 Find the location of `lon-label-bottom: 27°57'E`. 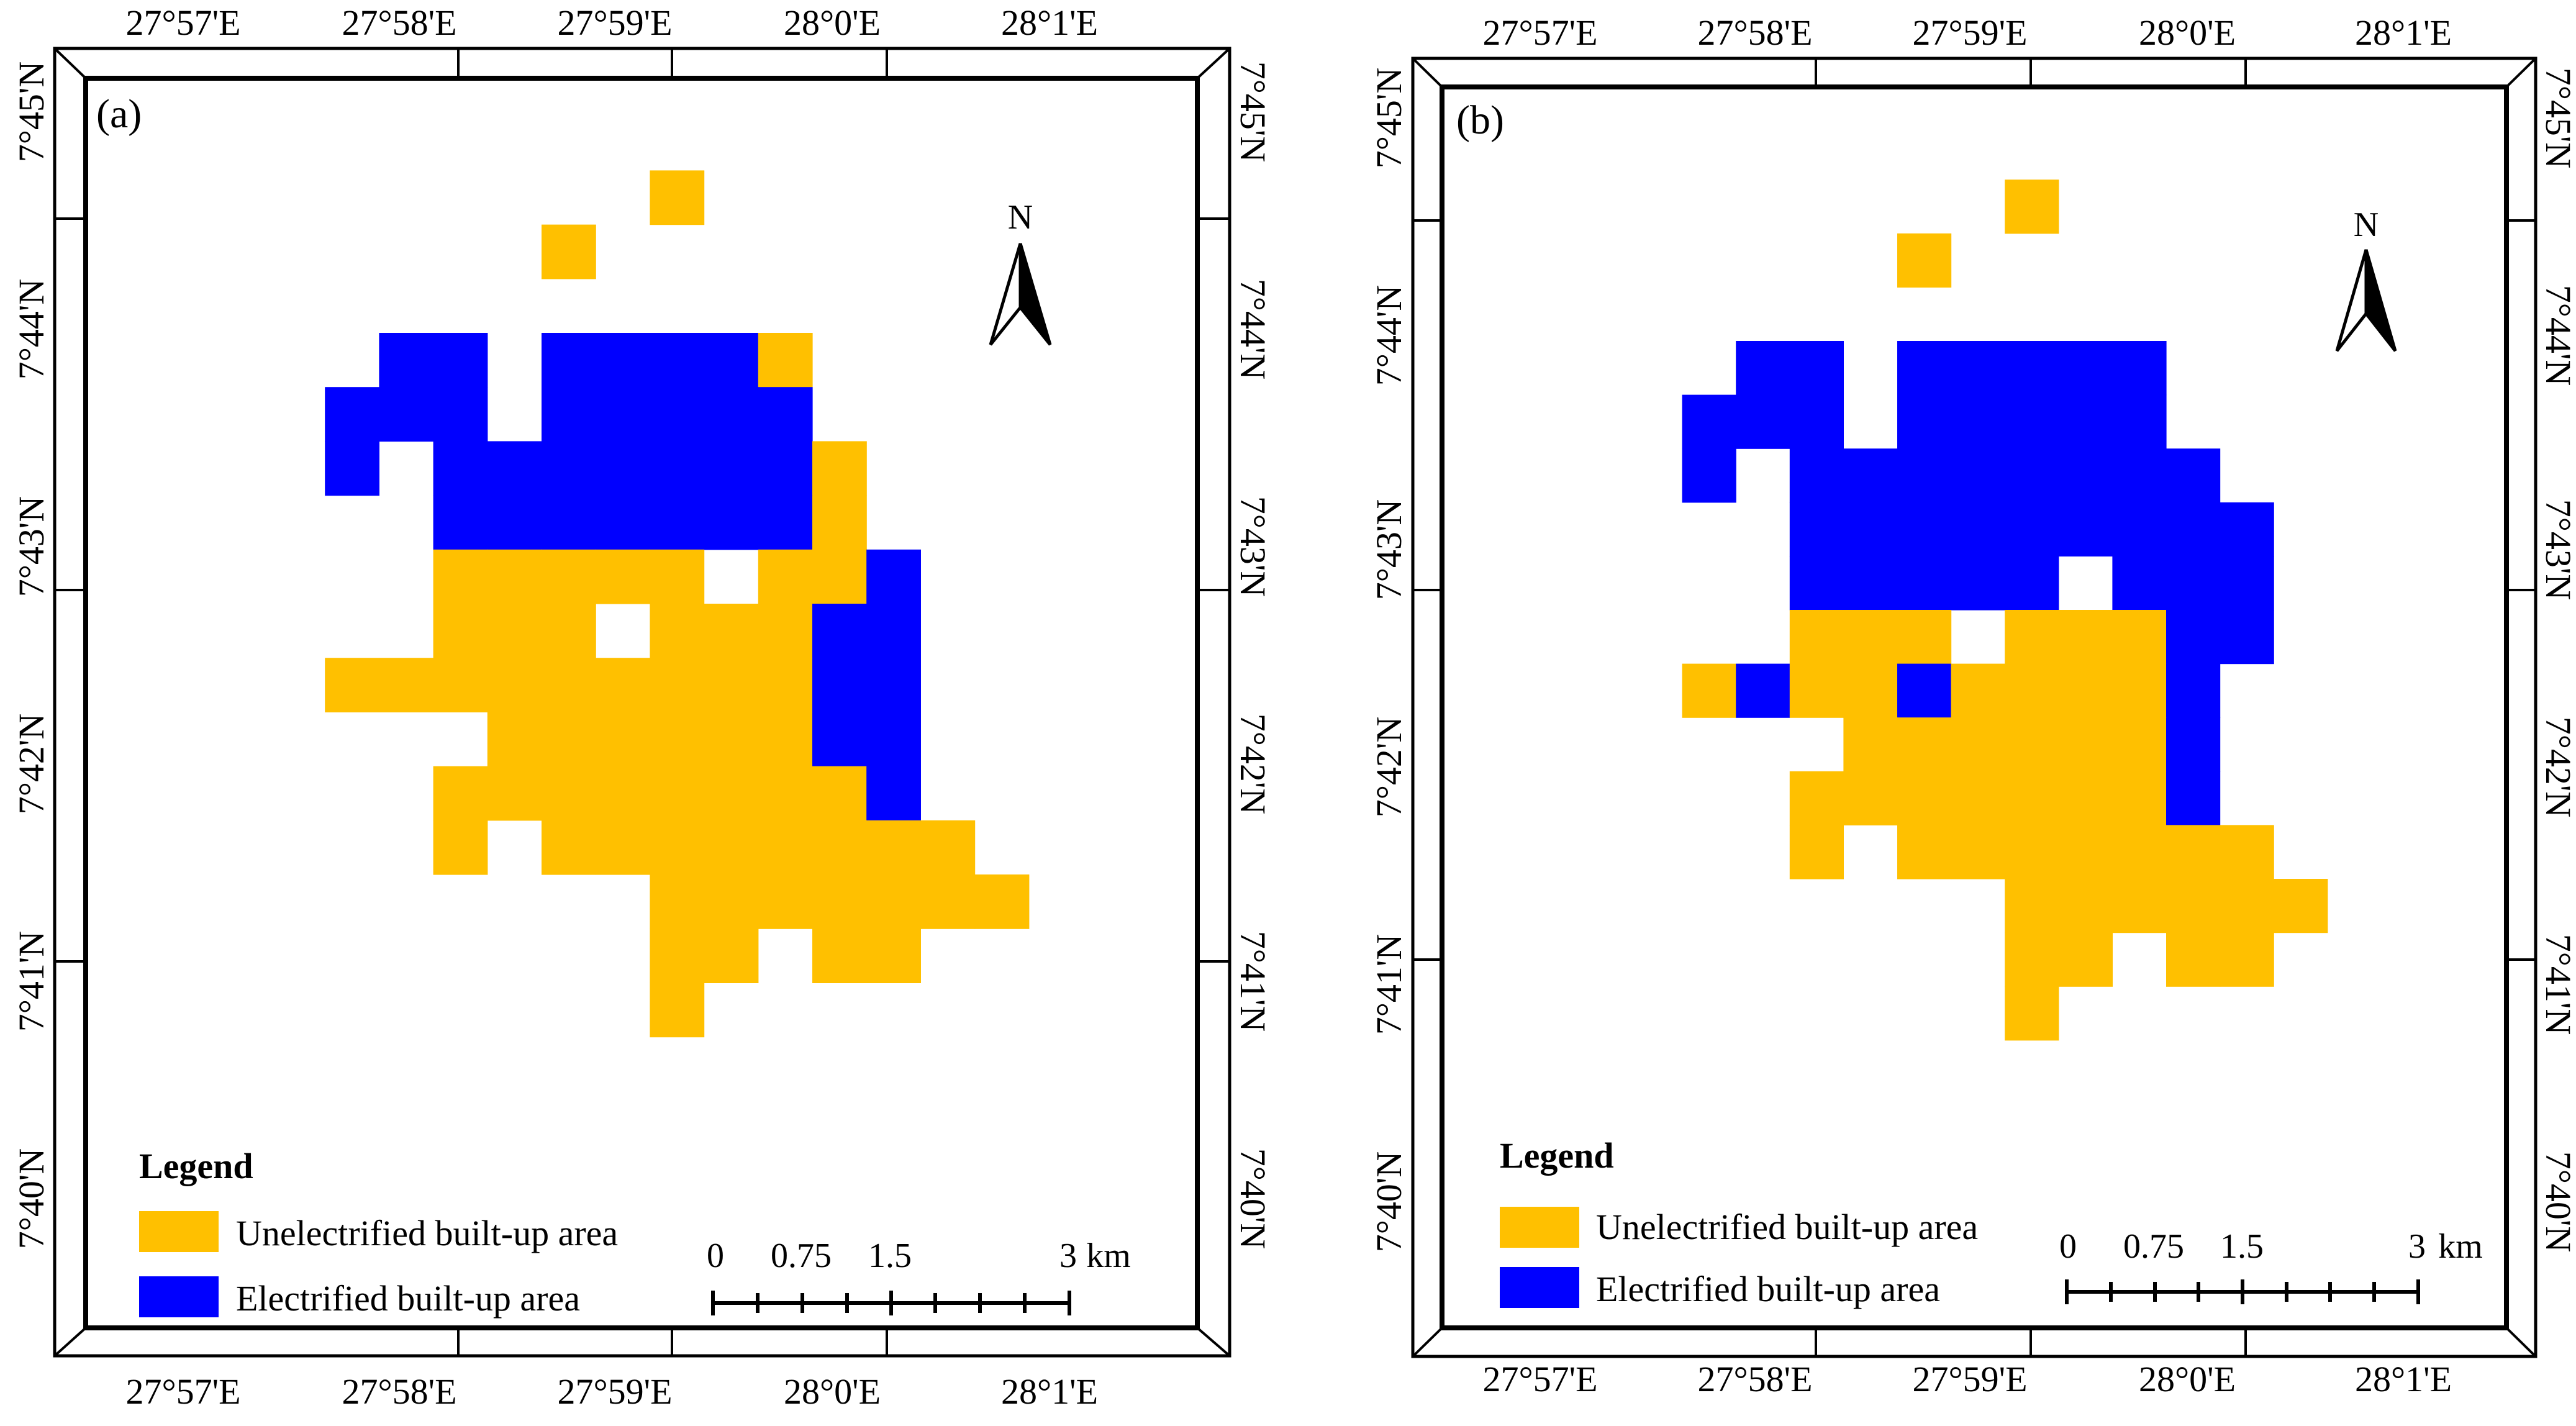

lon-label-bottom: 27°57'E is located at coordinates (182, 1391).